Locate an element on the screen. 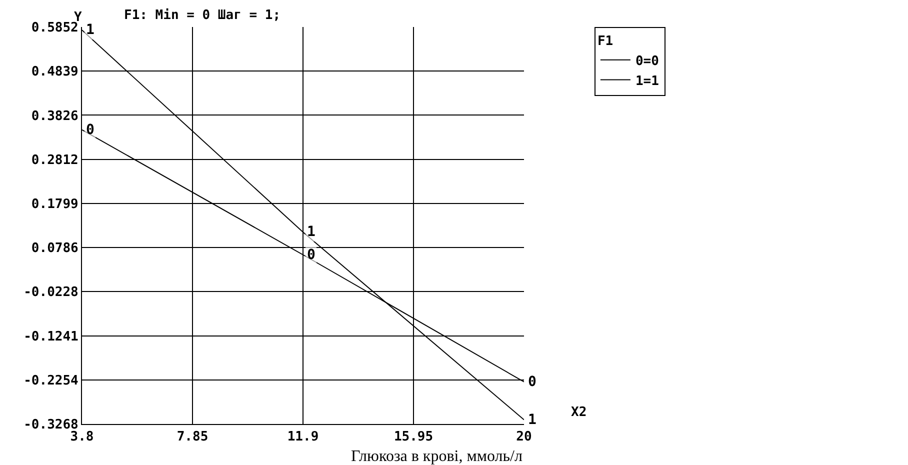 The height and width of the screenshot is (465, 908). x-tick-label: 3.8 is located at coordinates (82, 437).